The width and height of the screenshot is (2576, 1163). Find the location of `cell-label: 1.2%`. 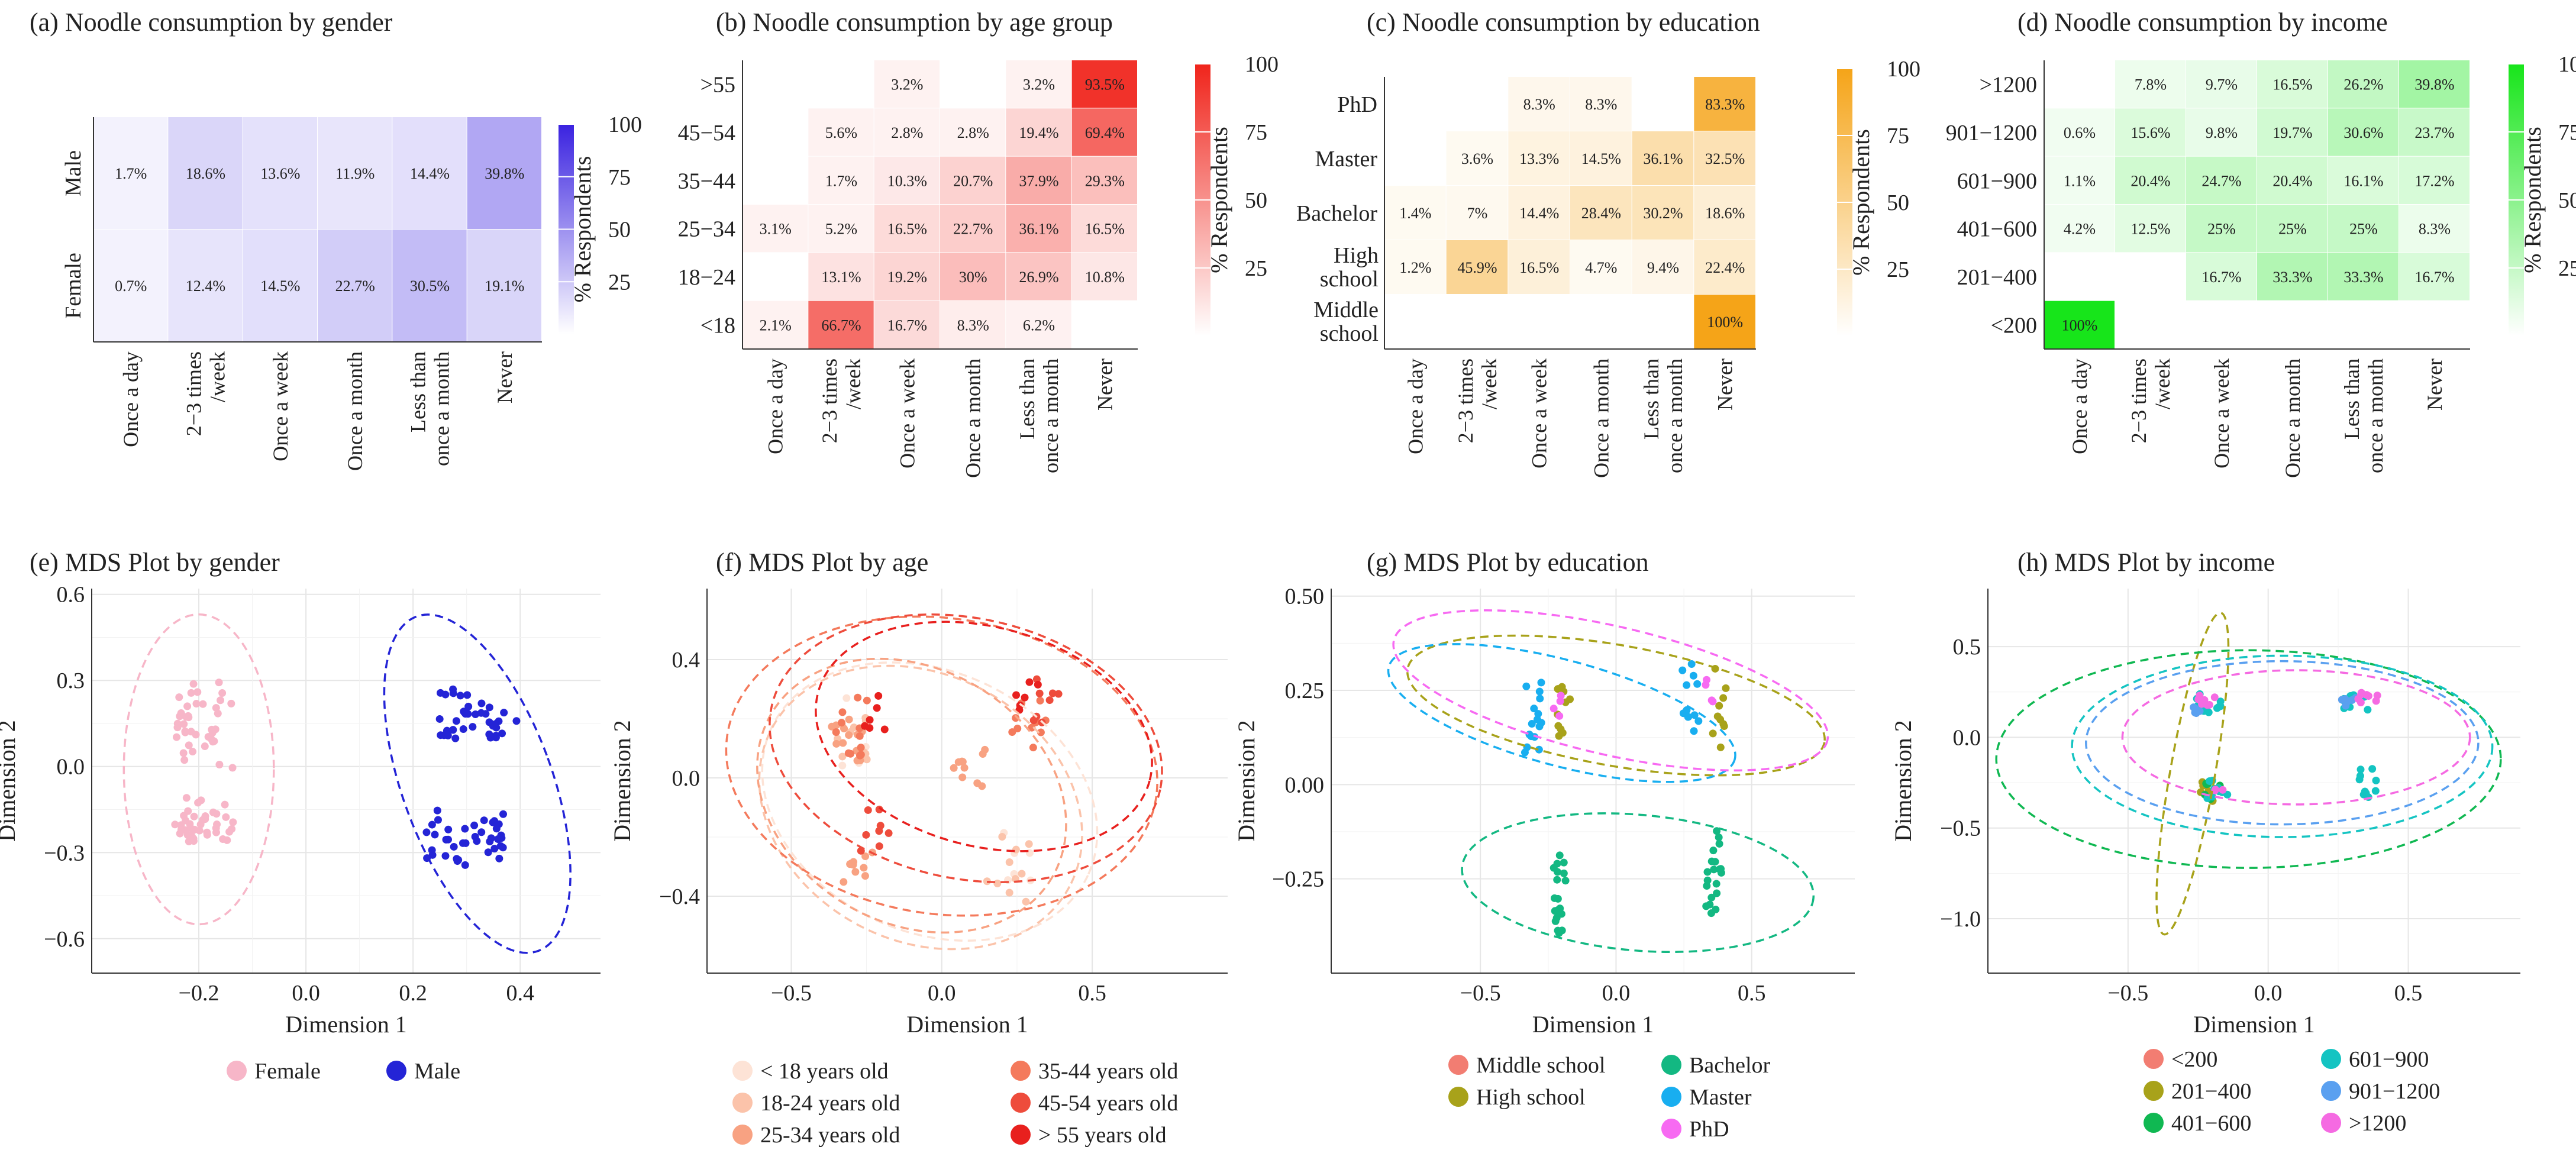

cell-label: 1.2% is located at coordinates (1415, 267).